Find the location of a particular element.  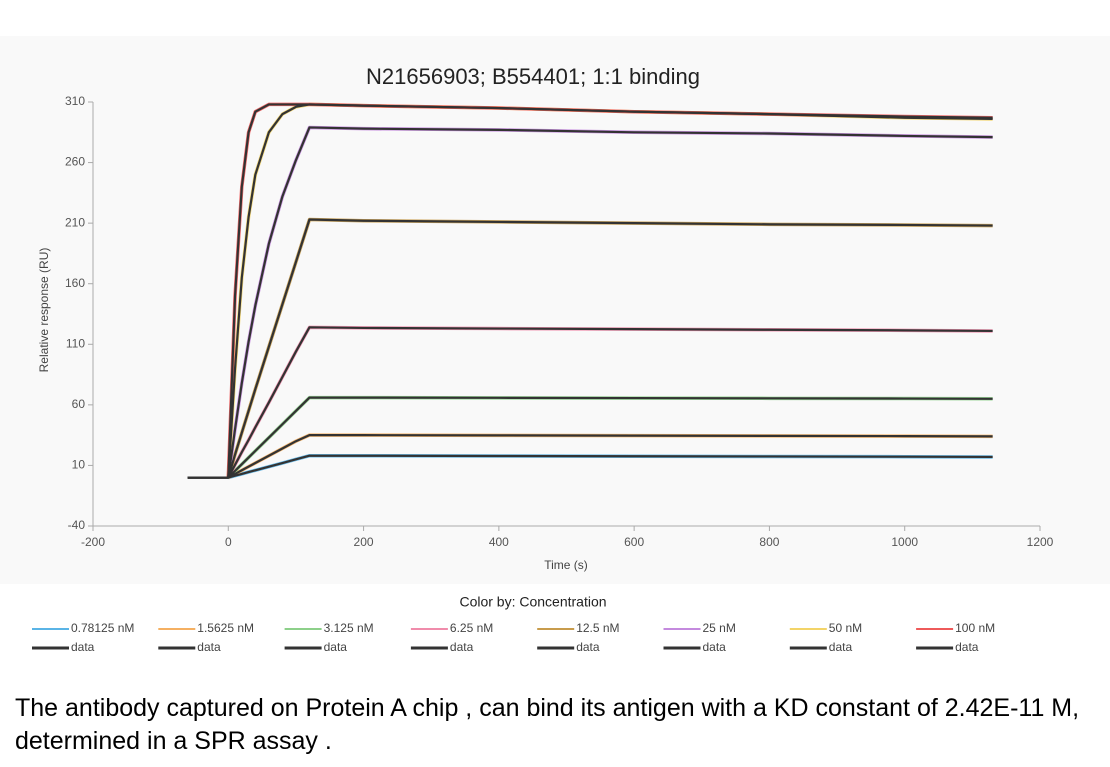

x-tick-label: 200 is located at coordinates (364, 542).